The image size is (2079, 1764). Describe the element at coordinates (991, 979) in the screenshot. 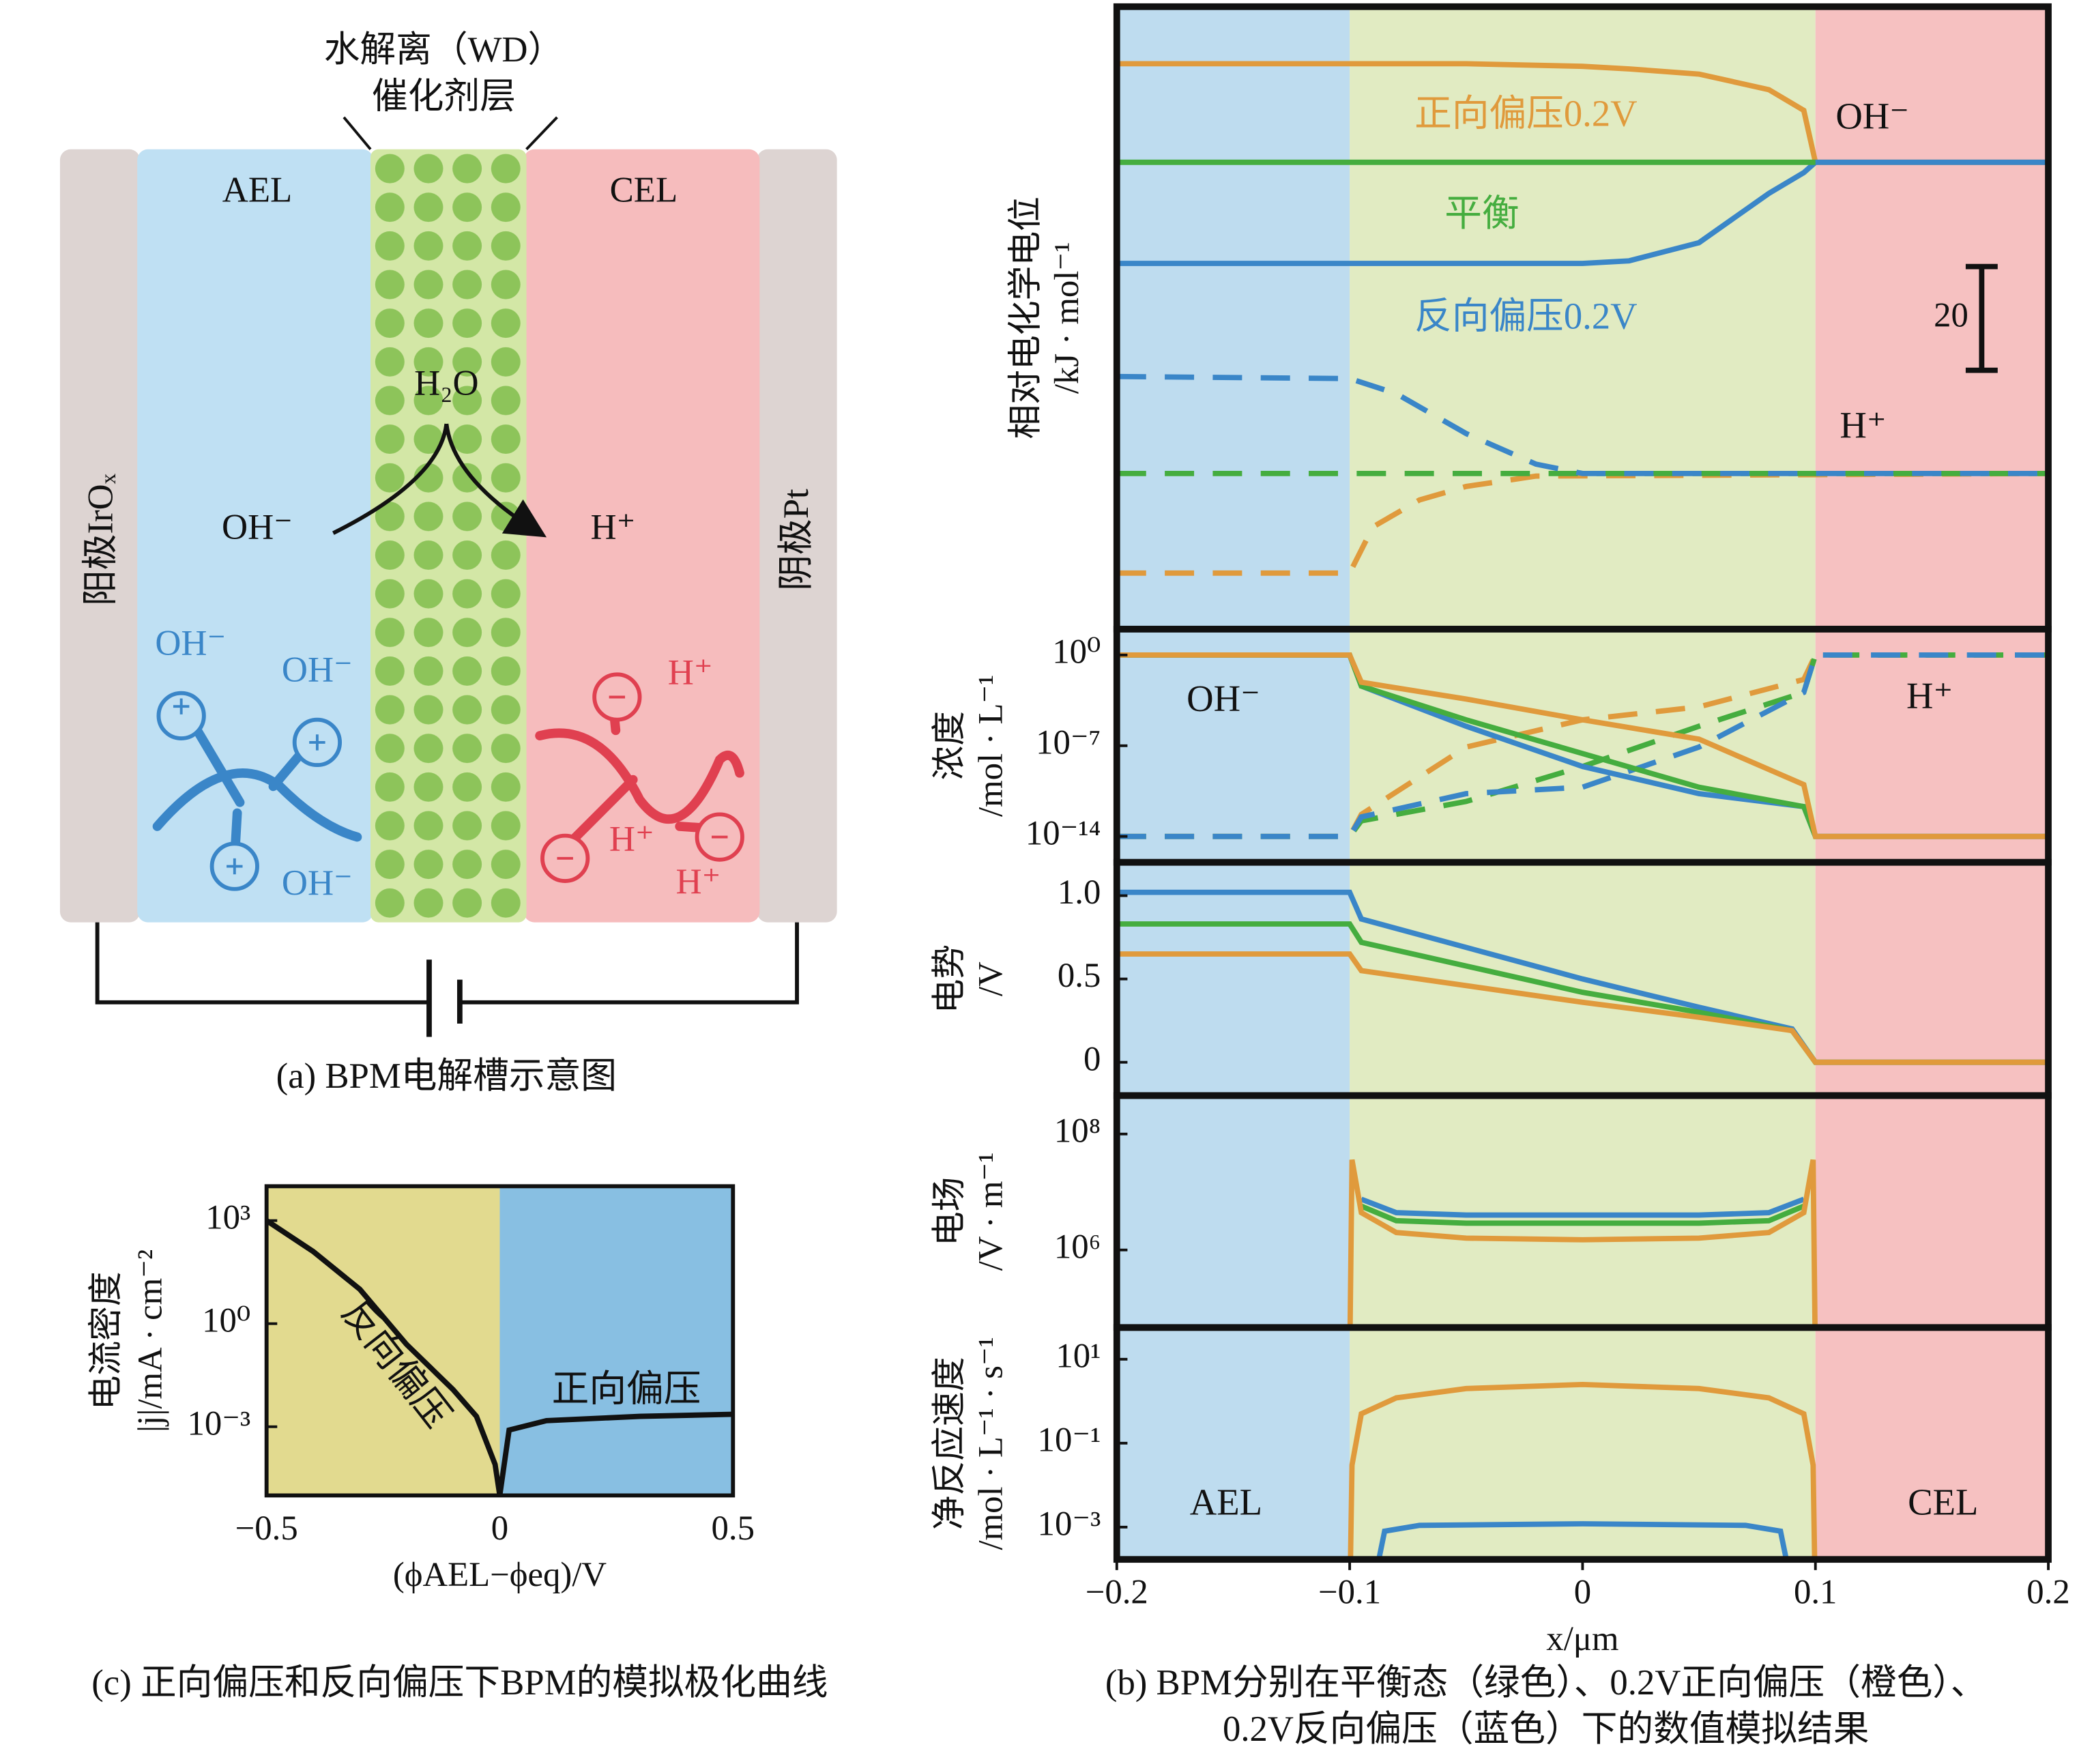

I see `y-axis-label: /V` at that location.